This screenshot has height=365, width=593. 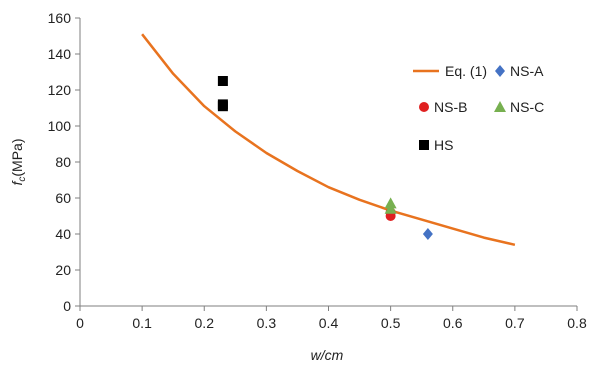 What do you see at coordinates (527, 107) in the screenshot?
I see `legend-label-ns-c: NS-C` at bounding box center [527, 107].